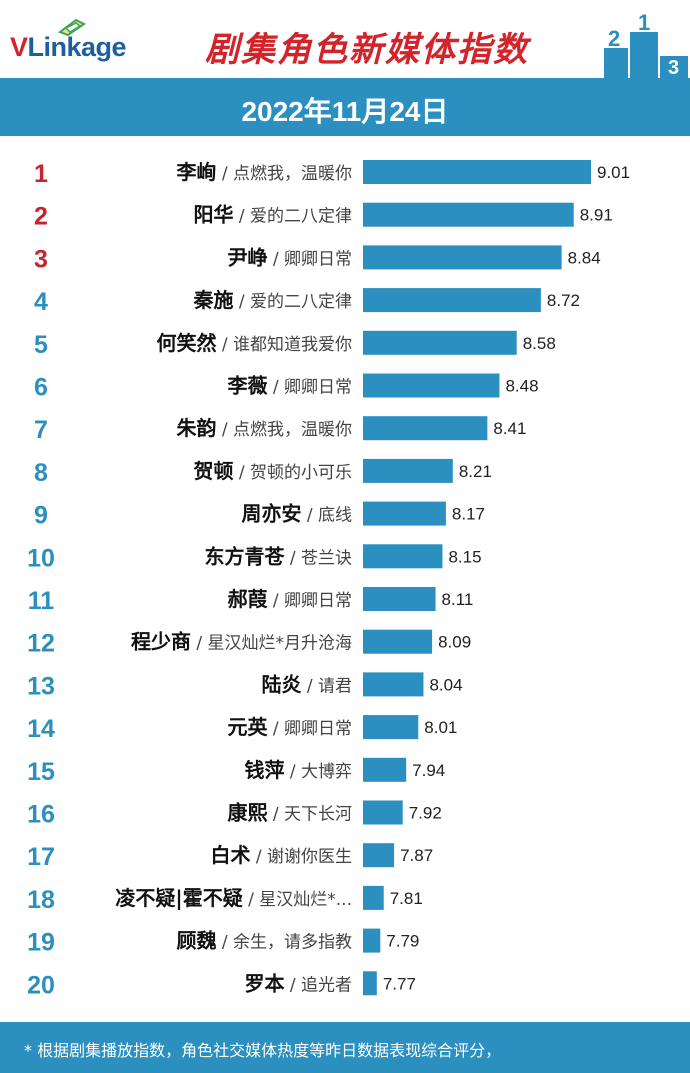 The width and height of the screenshot is (690, 1073). What do you see at coordinates (247, 257) in the screenshot?
I see `character-name: 尹峥` at bounding box center [247, 257].